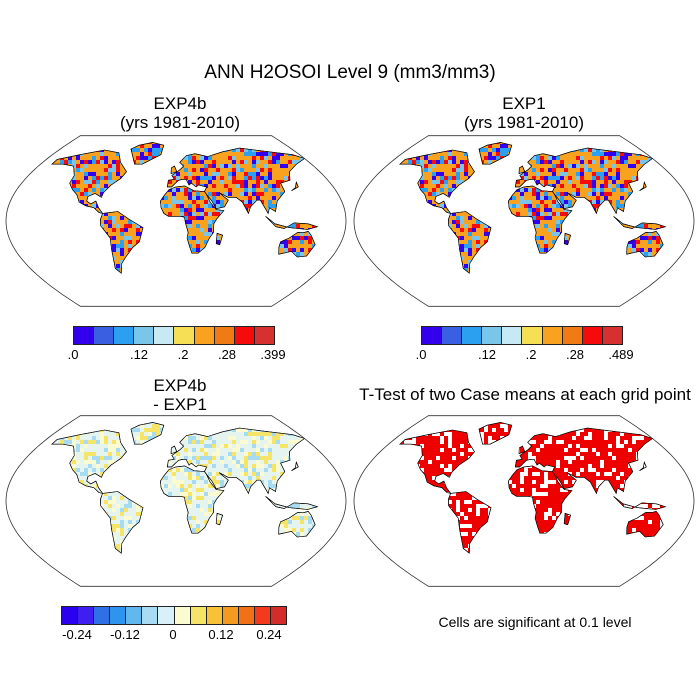  I want to click on map-difference, so click(176, 501).